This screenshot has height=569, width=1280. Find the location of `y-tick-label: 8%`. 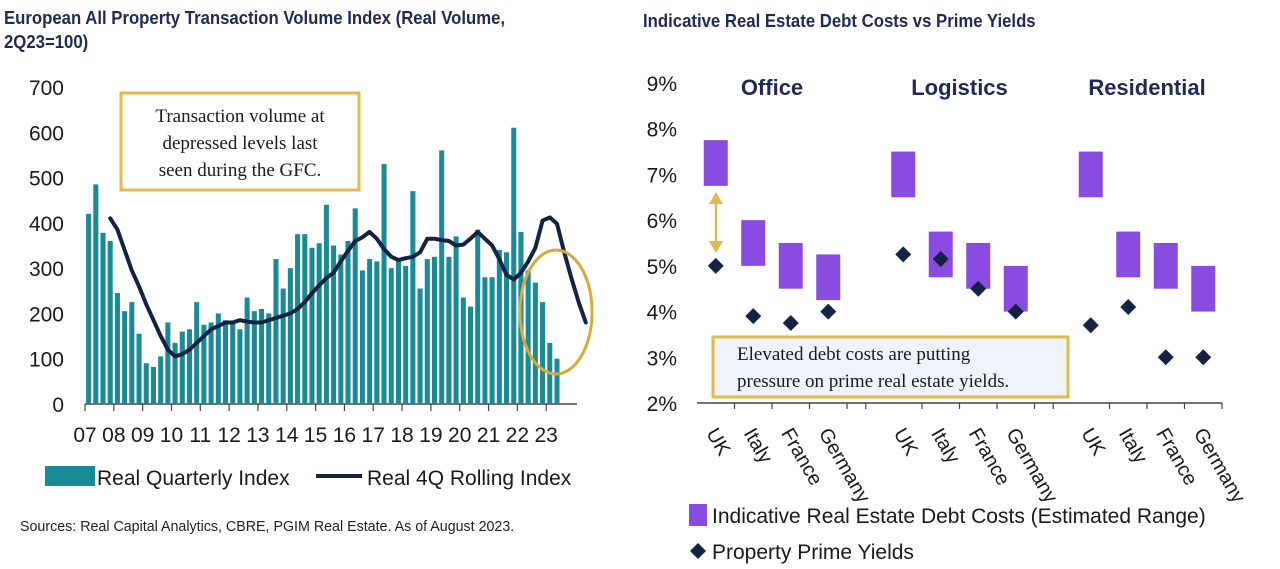

y-tick-label: 8% is located at coordinates (662, 130).